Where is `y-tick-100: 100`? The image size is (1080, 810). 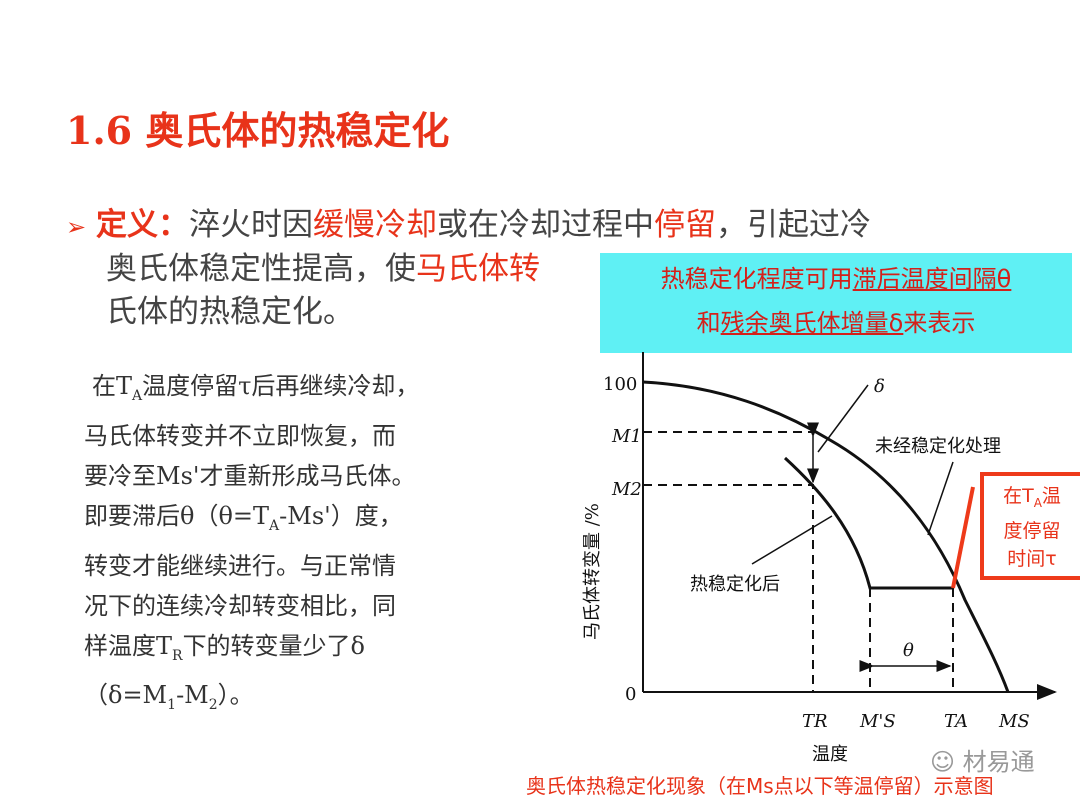
y-tick-100: 100 is located at coordinates (620, 384).